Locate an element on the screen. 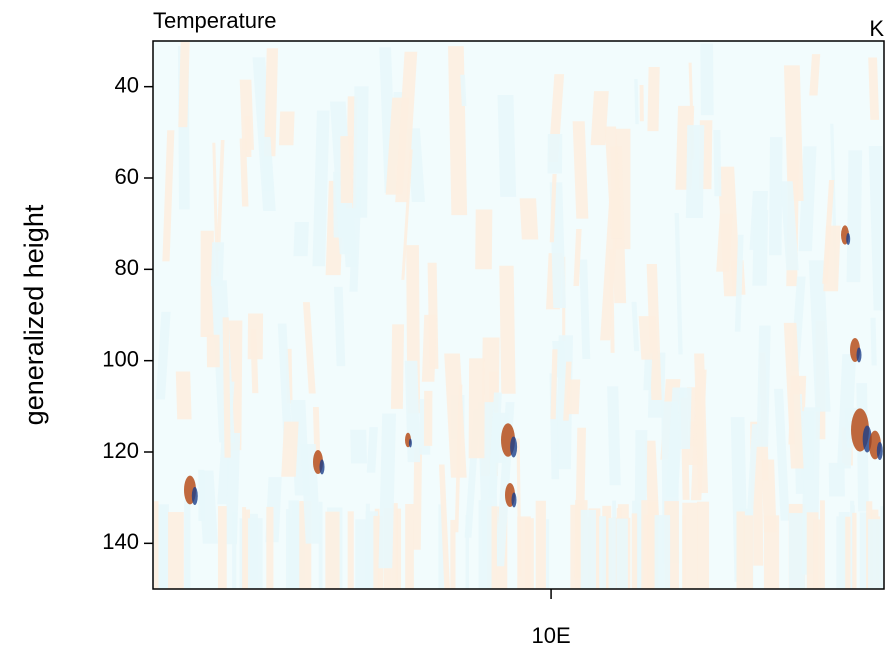  y-tick-label: 120 is located at coordinates (120, 450).